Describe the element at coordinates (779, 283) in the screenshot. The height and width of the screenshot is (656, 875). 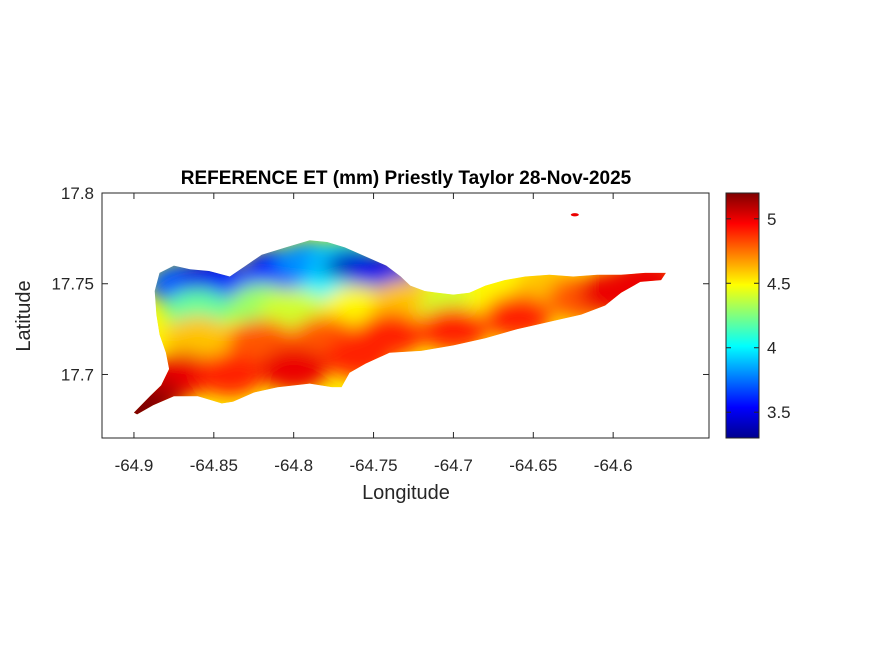
I see `colorbar-tick-label: 4.5` at that location.